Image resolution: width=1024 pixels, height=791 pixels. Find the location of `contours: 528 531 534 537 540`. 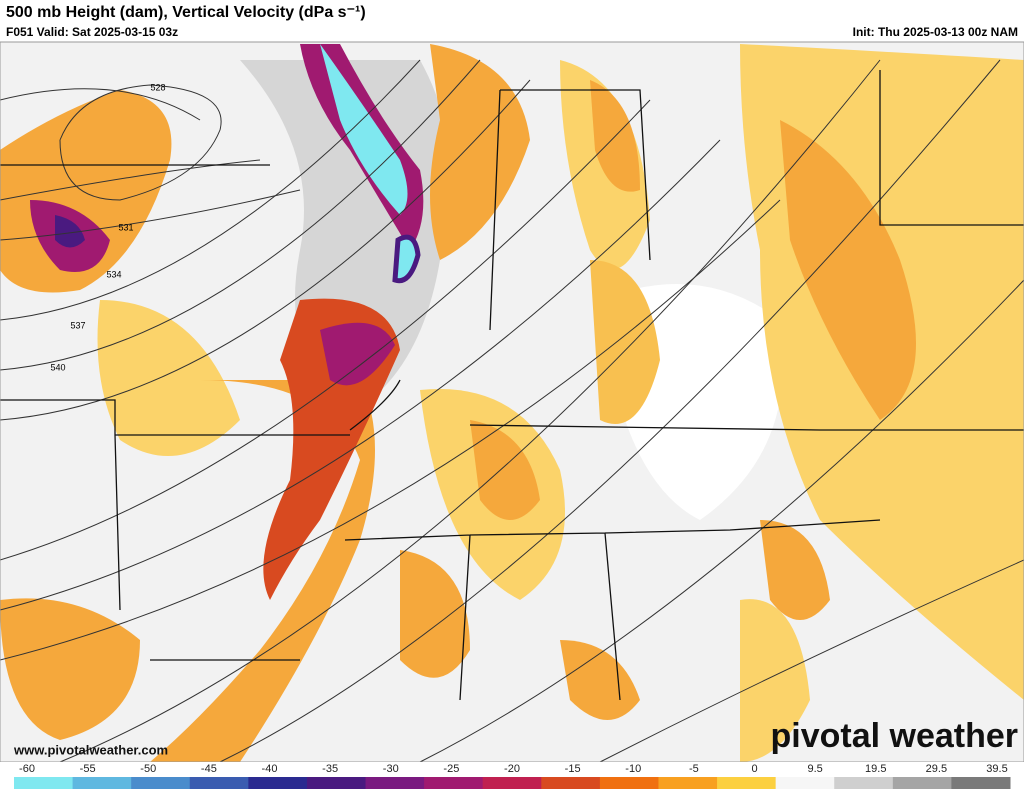

contours: 528 531 534 537 540 is located at coordinates (107, 227).